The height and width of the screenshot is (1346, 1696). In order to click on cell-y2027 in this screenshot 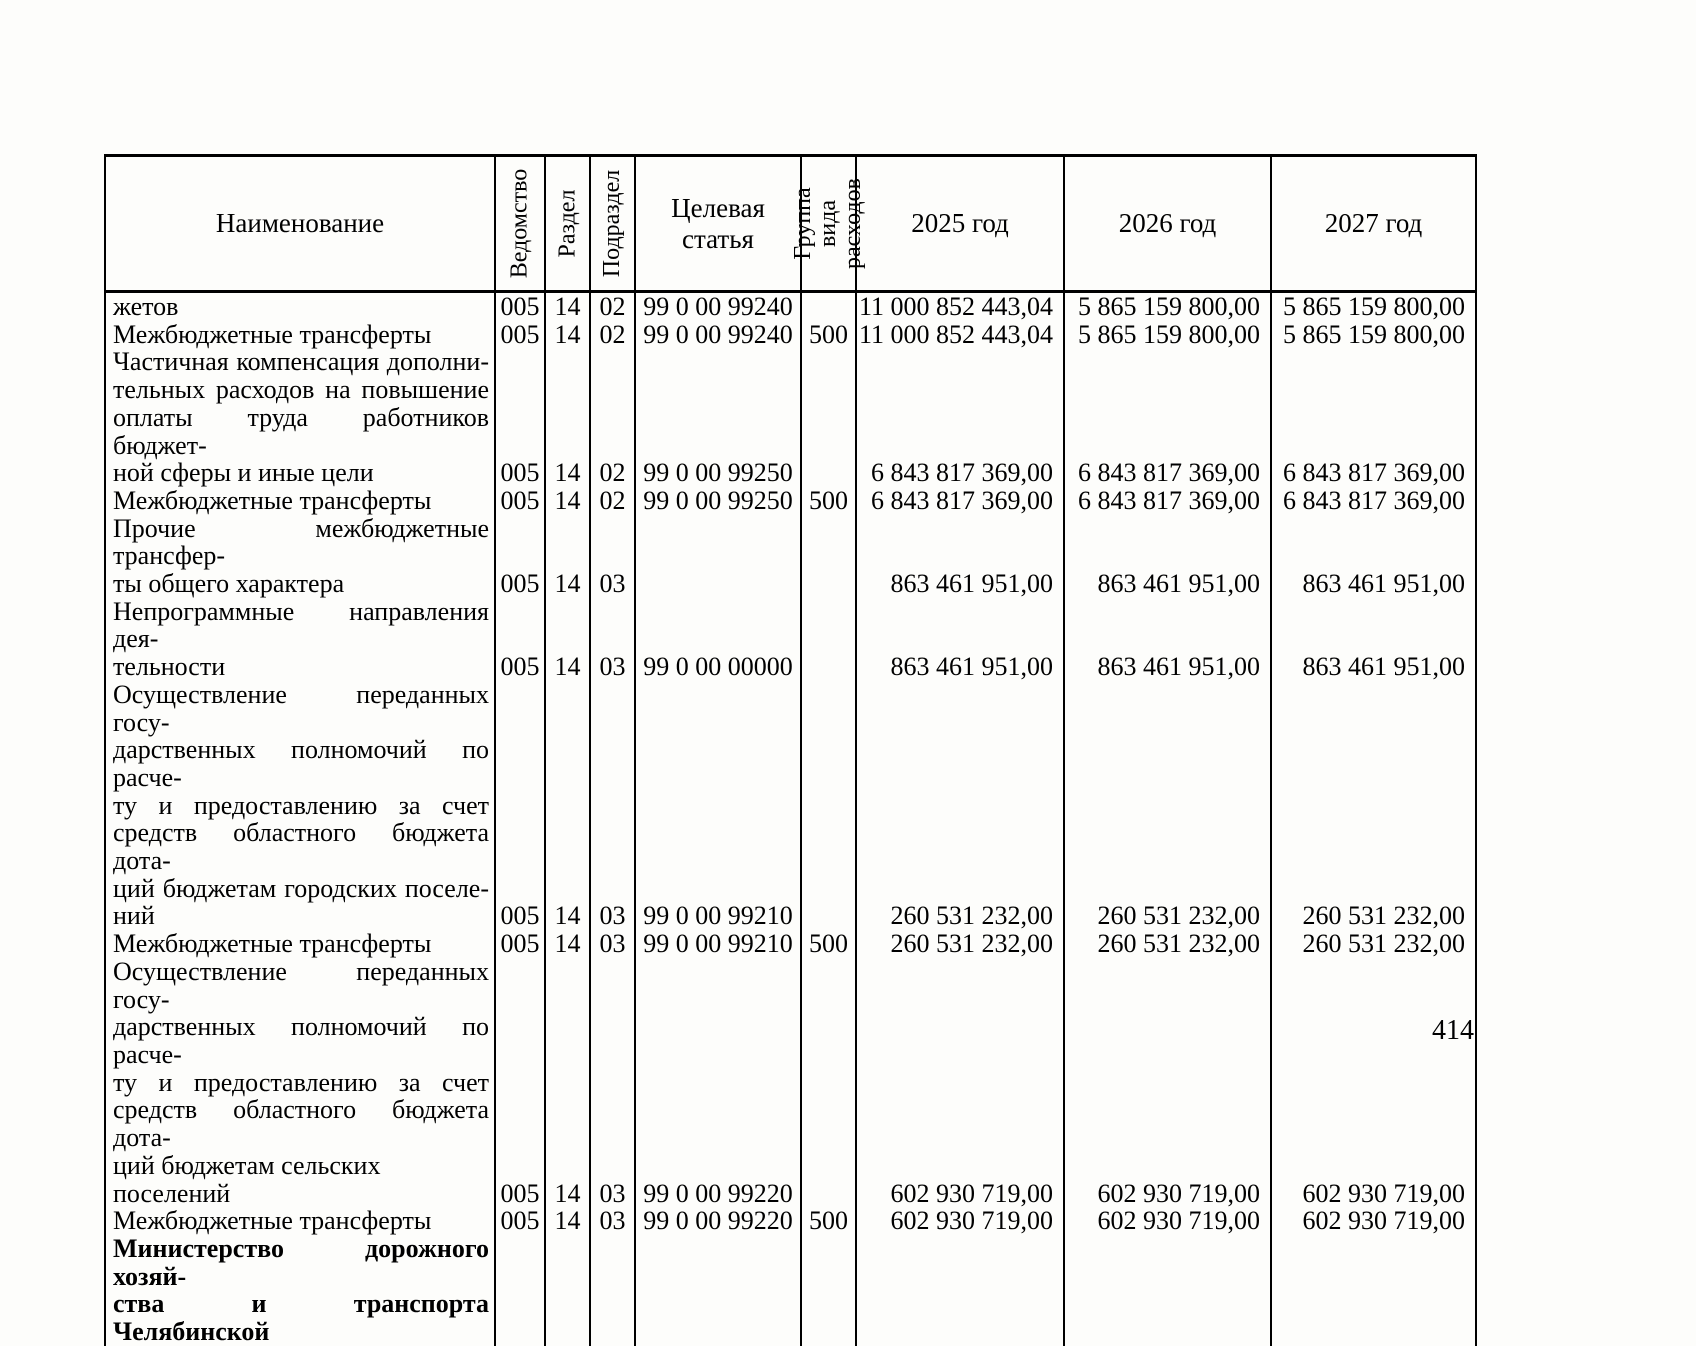, I will do `click(1373, 1290)`.